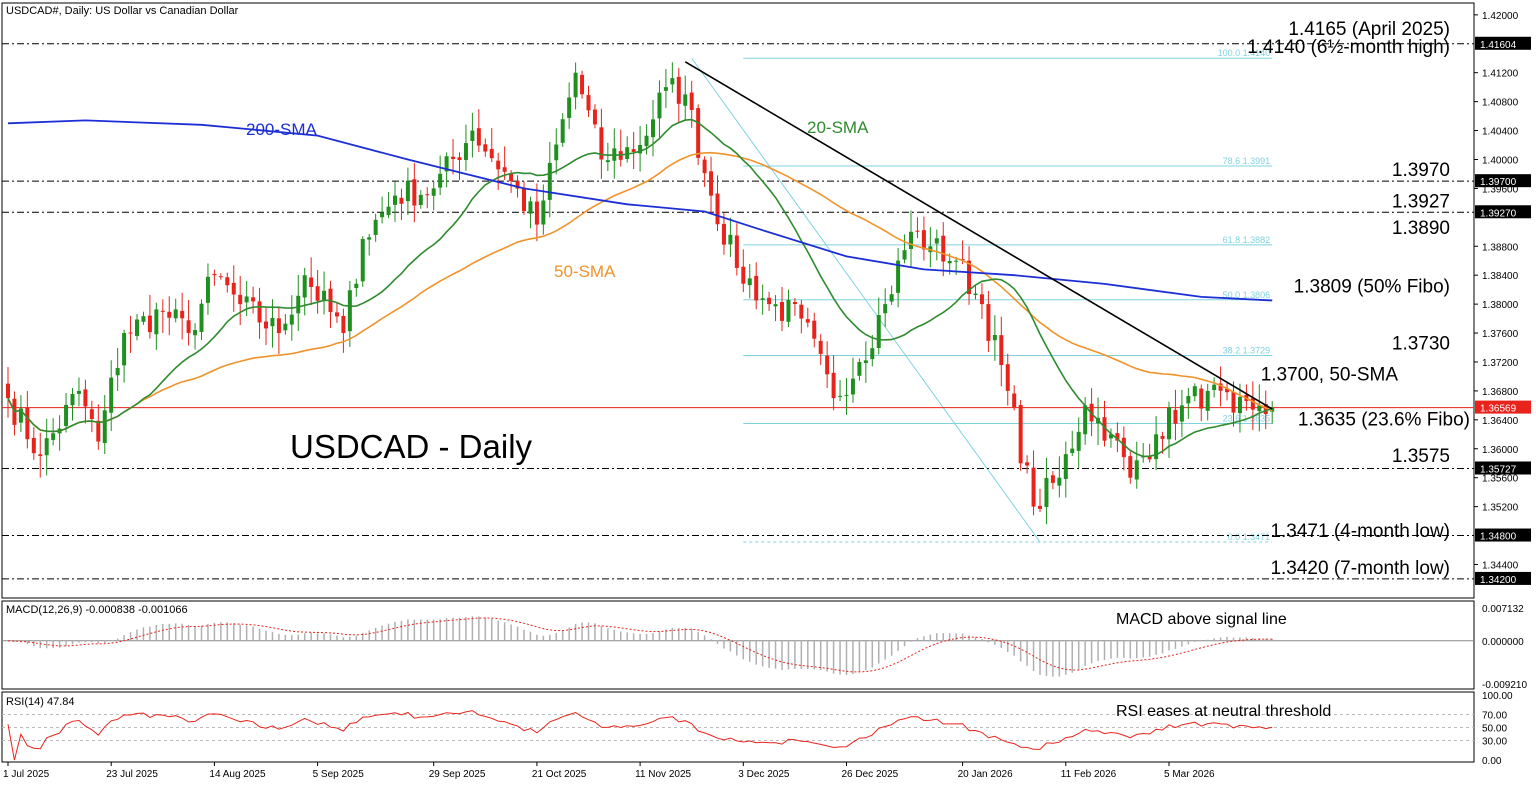 This screenshot has height=785, width=1536. What do you see at coordinates (1421, 344) in the screenshot?
I see `price-annotation: 1.3730` at bounding box center [1421, 344].